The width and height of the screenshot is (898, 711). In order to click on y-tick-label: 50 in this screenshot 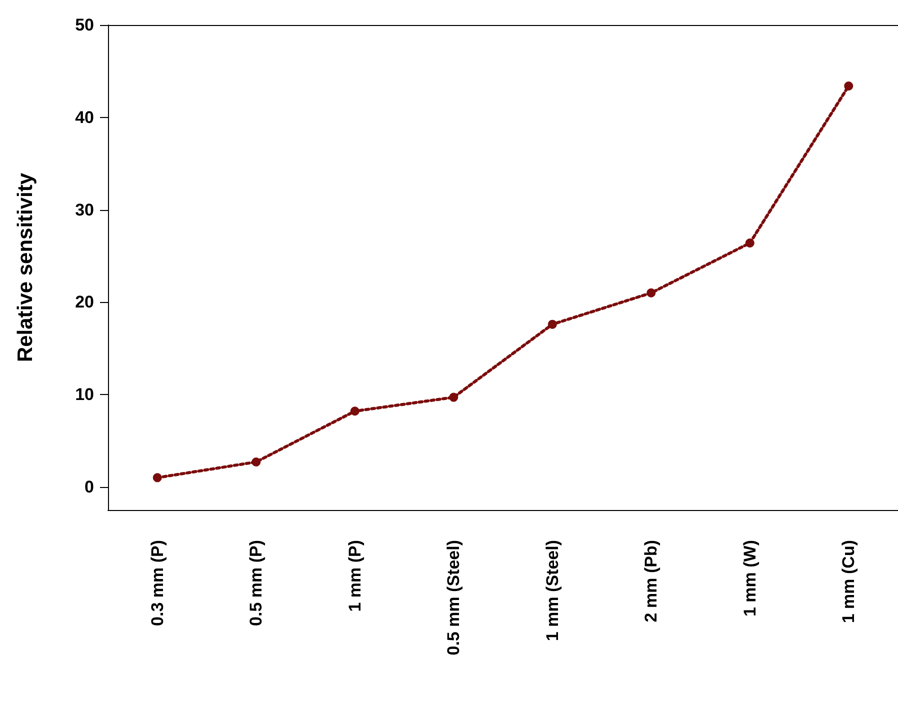, I will do `click(84, 25)`.